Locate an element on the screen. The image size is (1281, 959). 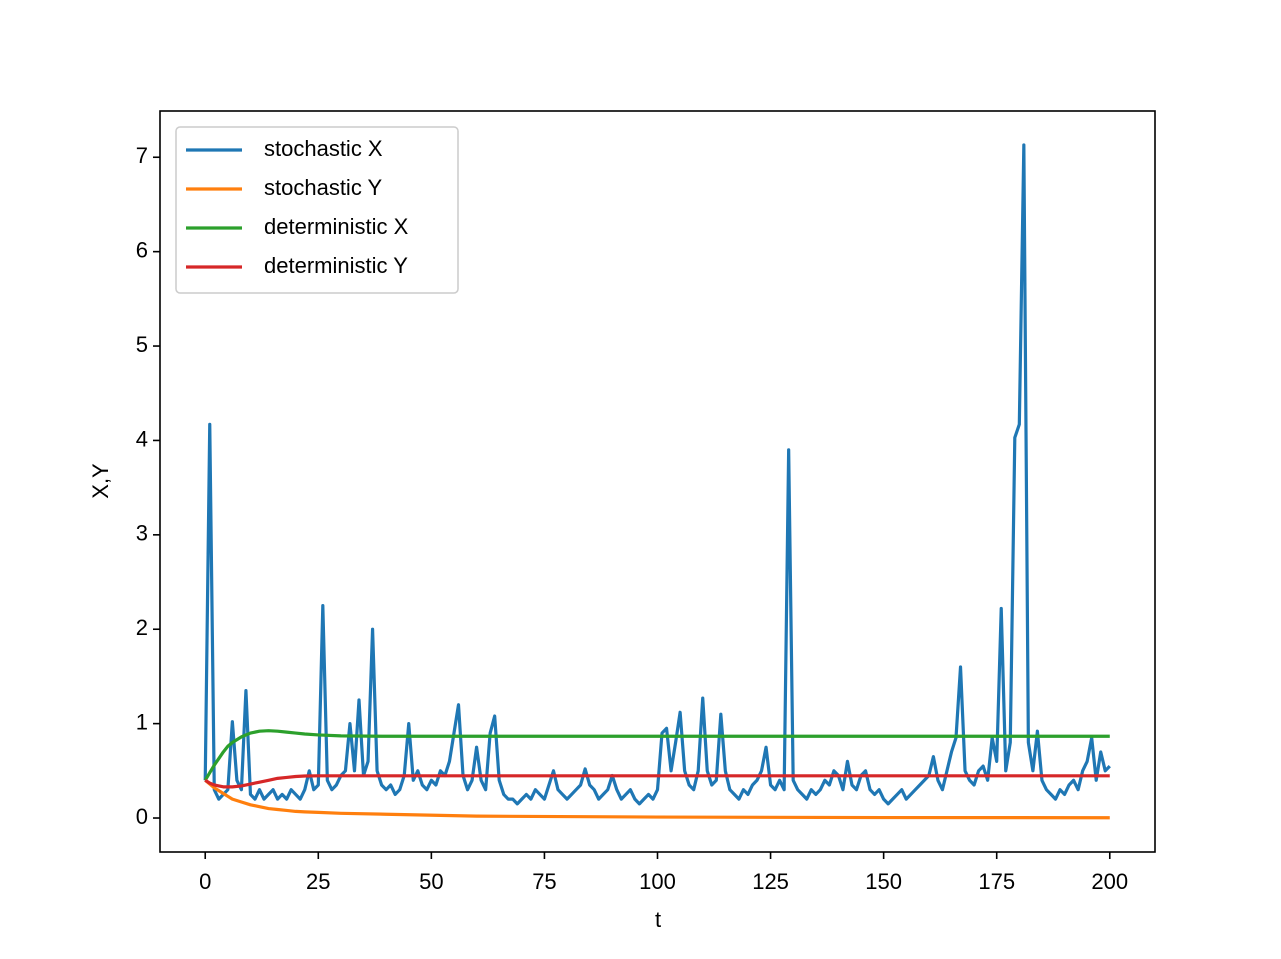
y-tick-label: 4 is located at coordinates (142, 438).